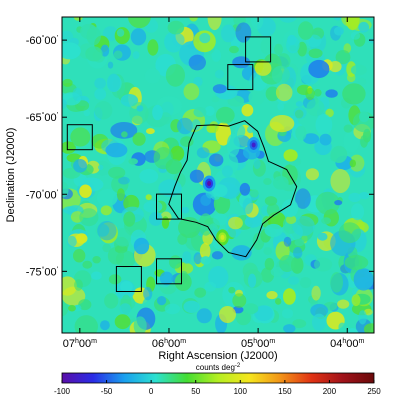 Image resolution: width=414 pixels, height=414 pixels. Describe the element at coordinates (11, 175) in the screenshot. I see `y-axis-label: Declination (J2000)` at that location.